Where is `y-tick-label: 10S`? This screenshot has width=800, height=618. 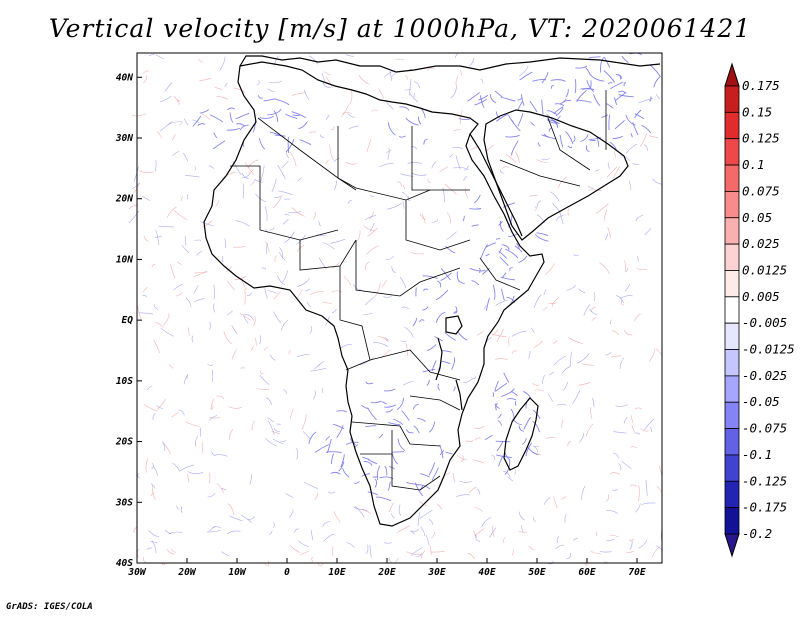 y-tick-label: 10S is located at coordinates (124, 381).